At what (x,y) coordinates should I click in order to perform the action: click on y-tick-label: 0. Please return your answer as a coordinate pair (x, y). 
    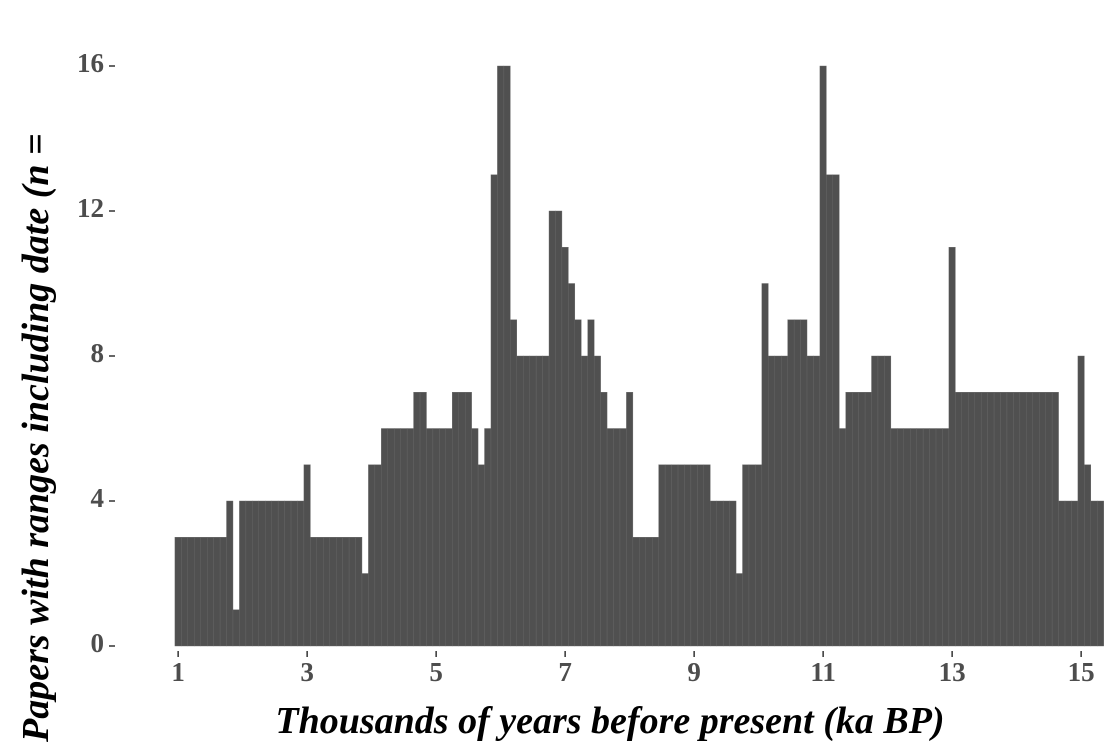
    Looking at the image, I should click on (98, 643).